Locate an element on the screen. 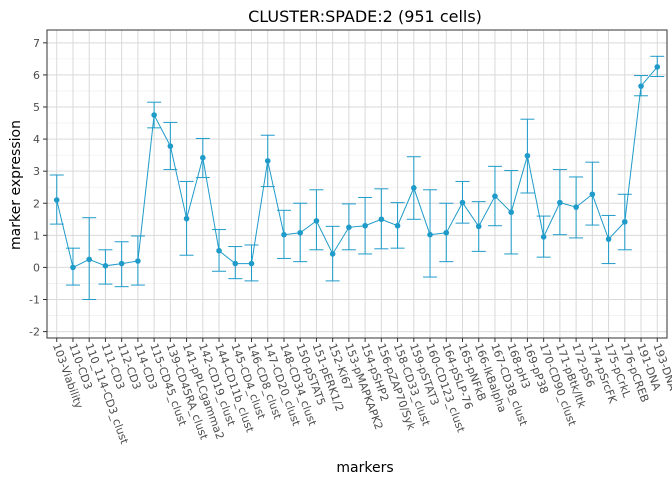 This screenshot has height=480, width=672. y-tick-label: 1 is located at coordinates (36, 235).